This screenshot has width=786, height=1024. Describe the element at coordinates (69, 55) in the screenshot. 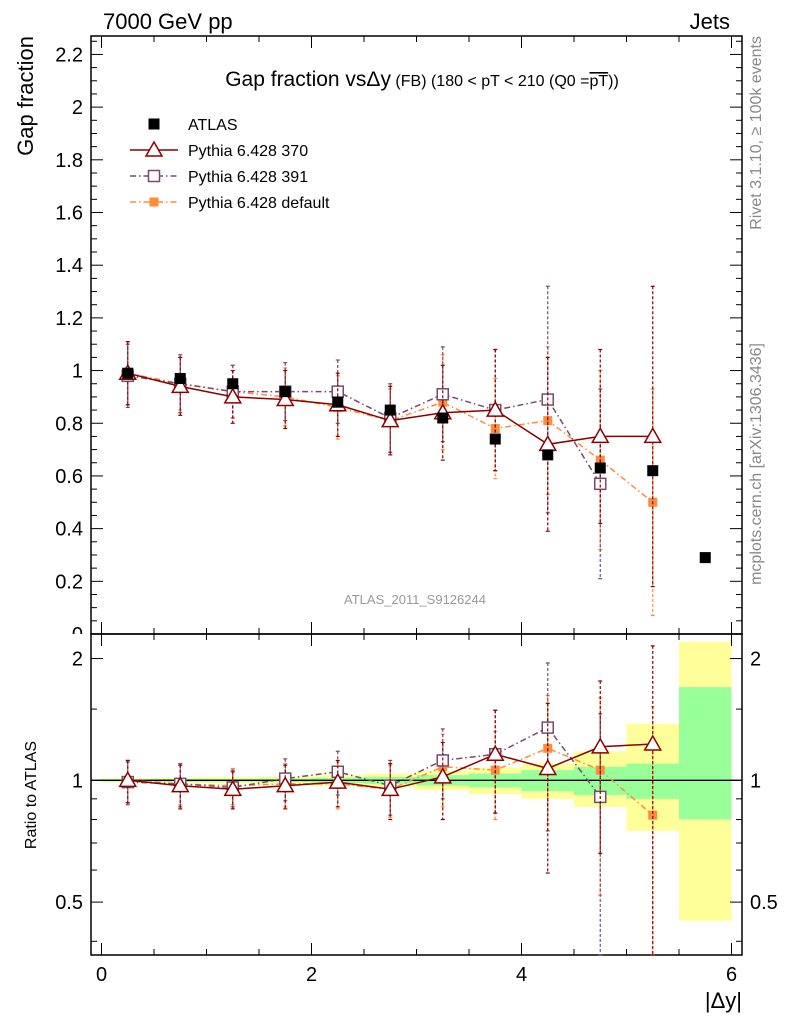

I see `y-tick-label: 2.2` at that location.